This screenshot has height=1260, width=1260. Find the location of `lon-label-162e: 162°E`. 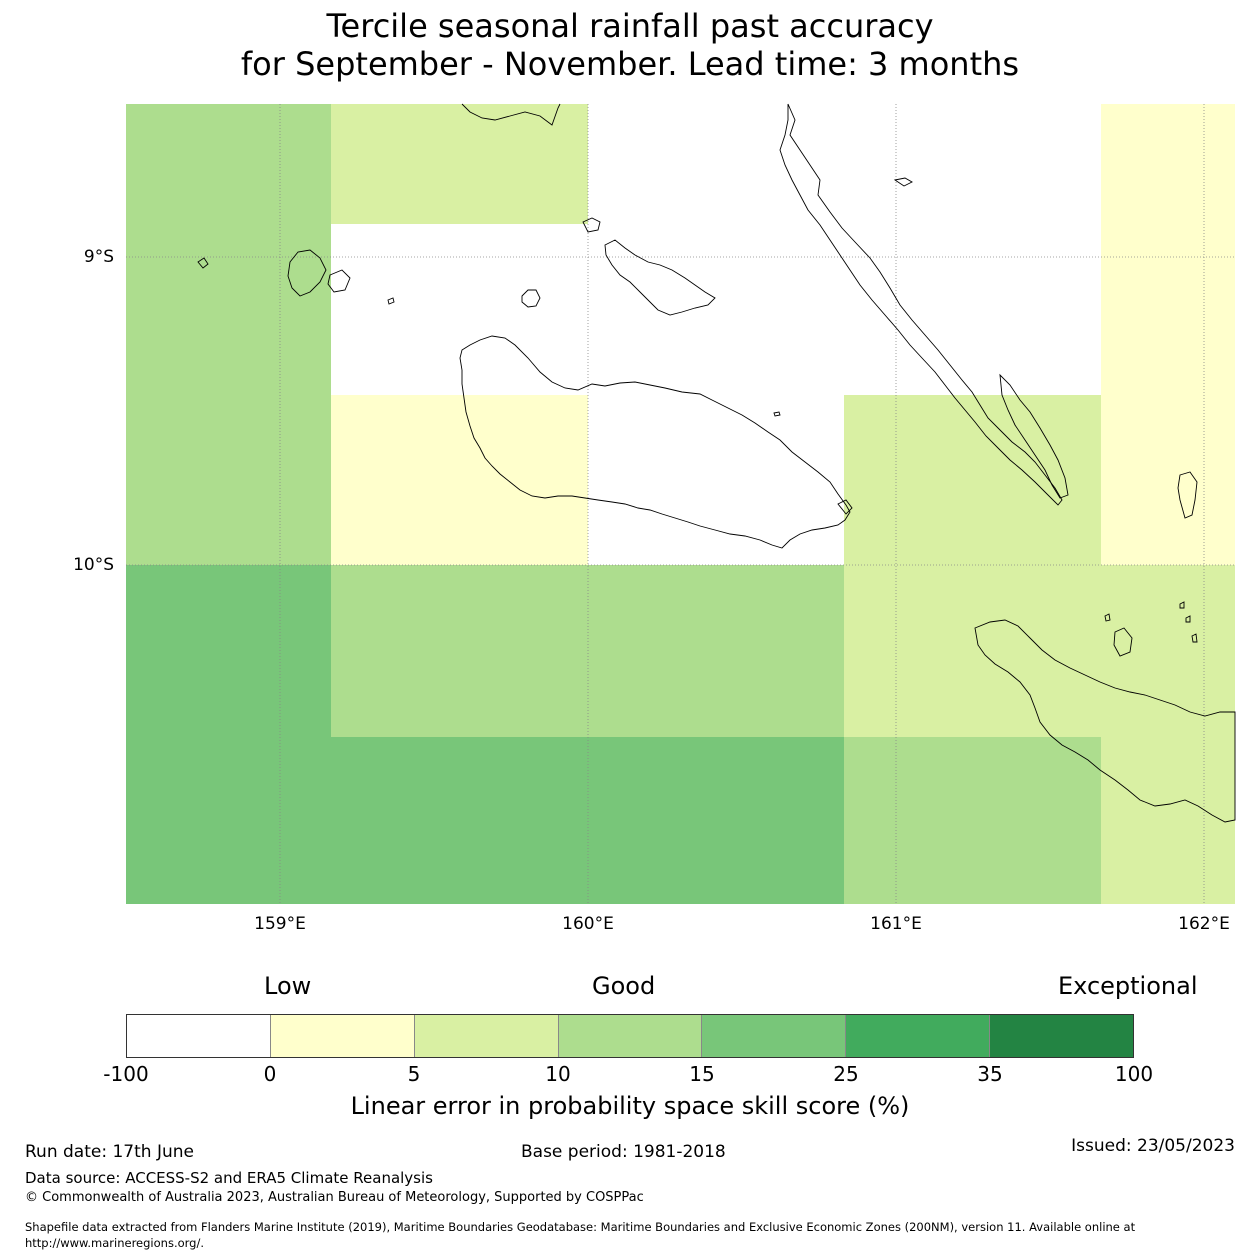

lon-label-162e: 162°E is located at coordinates (1204, 924).